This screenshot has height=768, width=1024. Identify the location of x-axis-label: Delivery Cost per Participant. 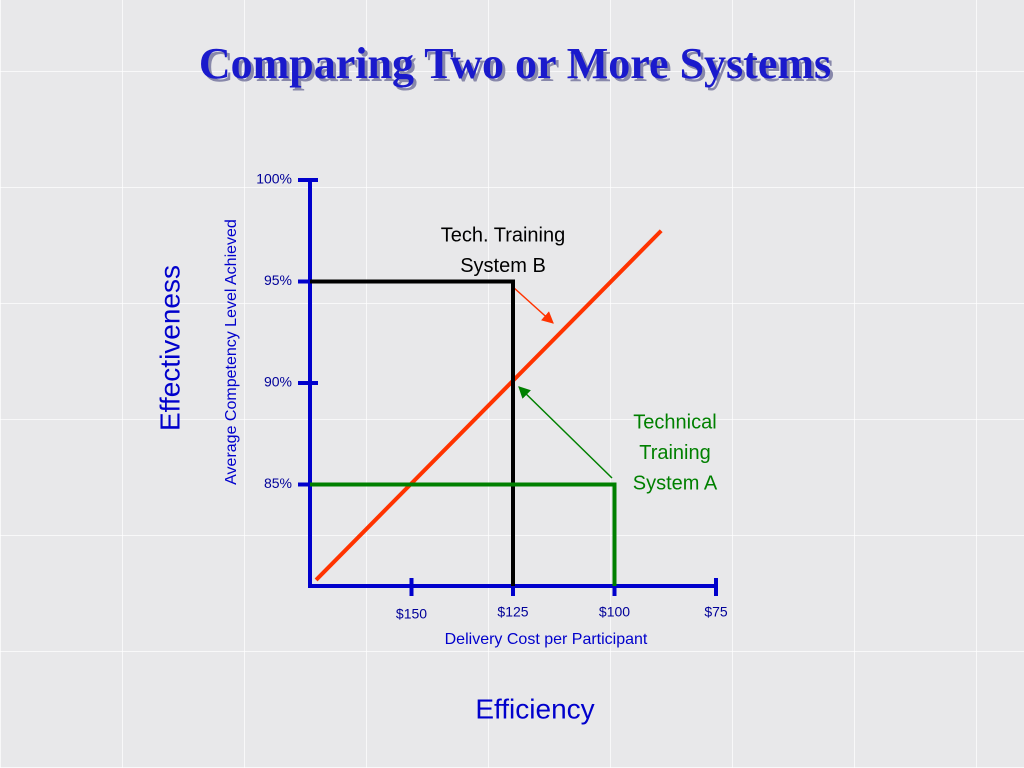
(546, 639).